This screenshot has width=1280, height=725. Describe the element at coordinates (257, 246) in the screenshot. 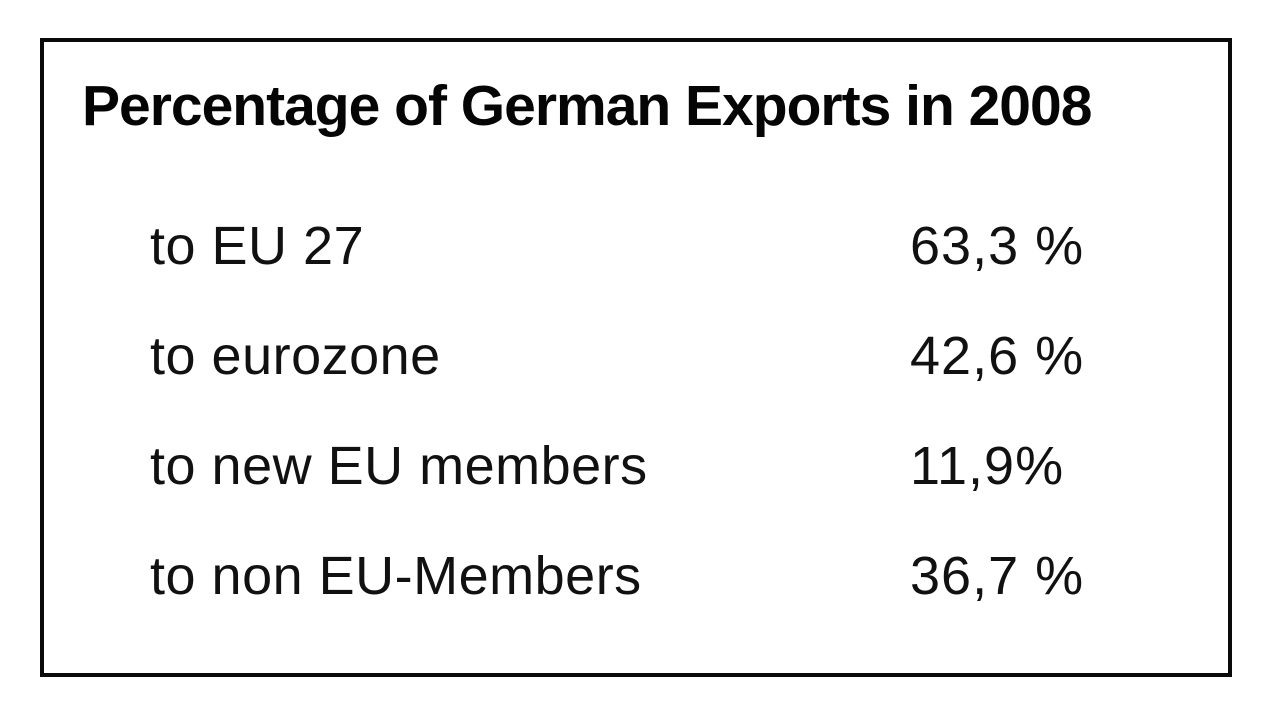

I see `row-label-eu27: to EU 27` at that location.